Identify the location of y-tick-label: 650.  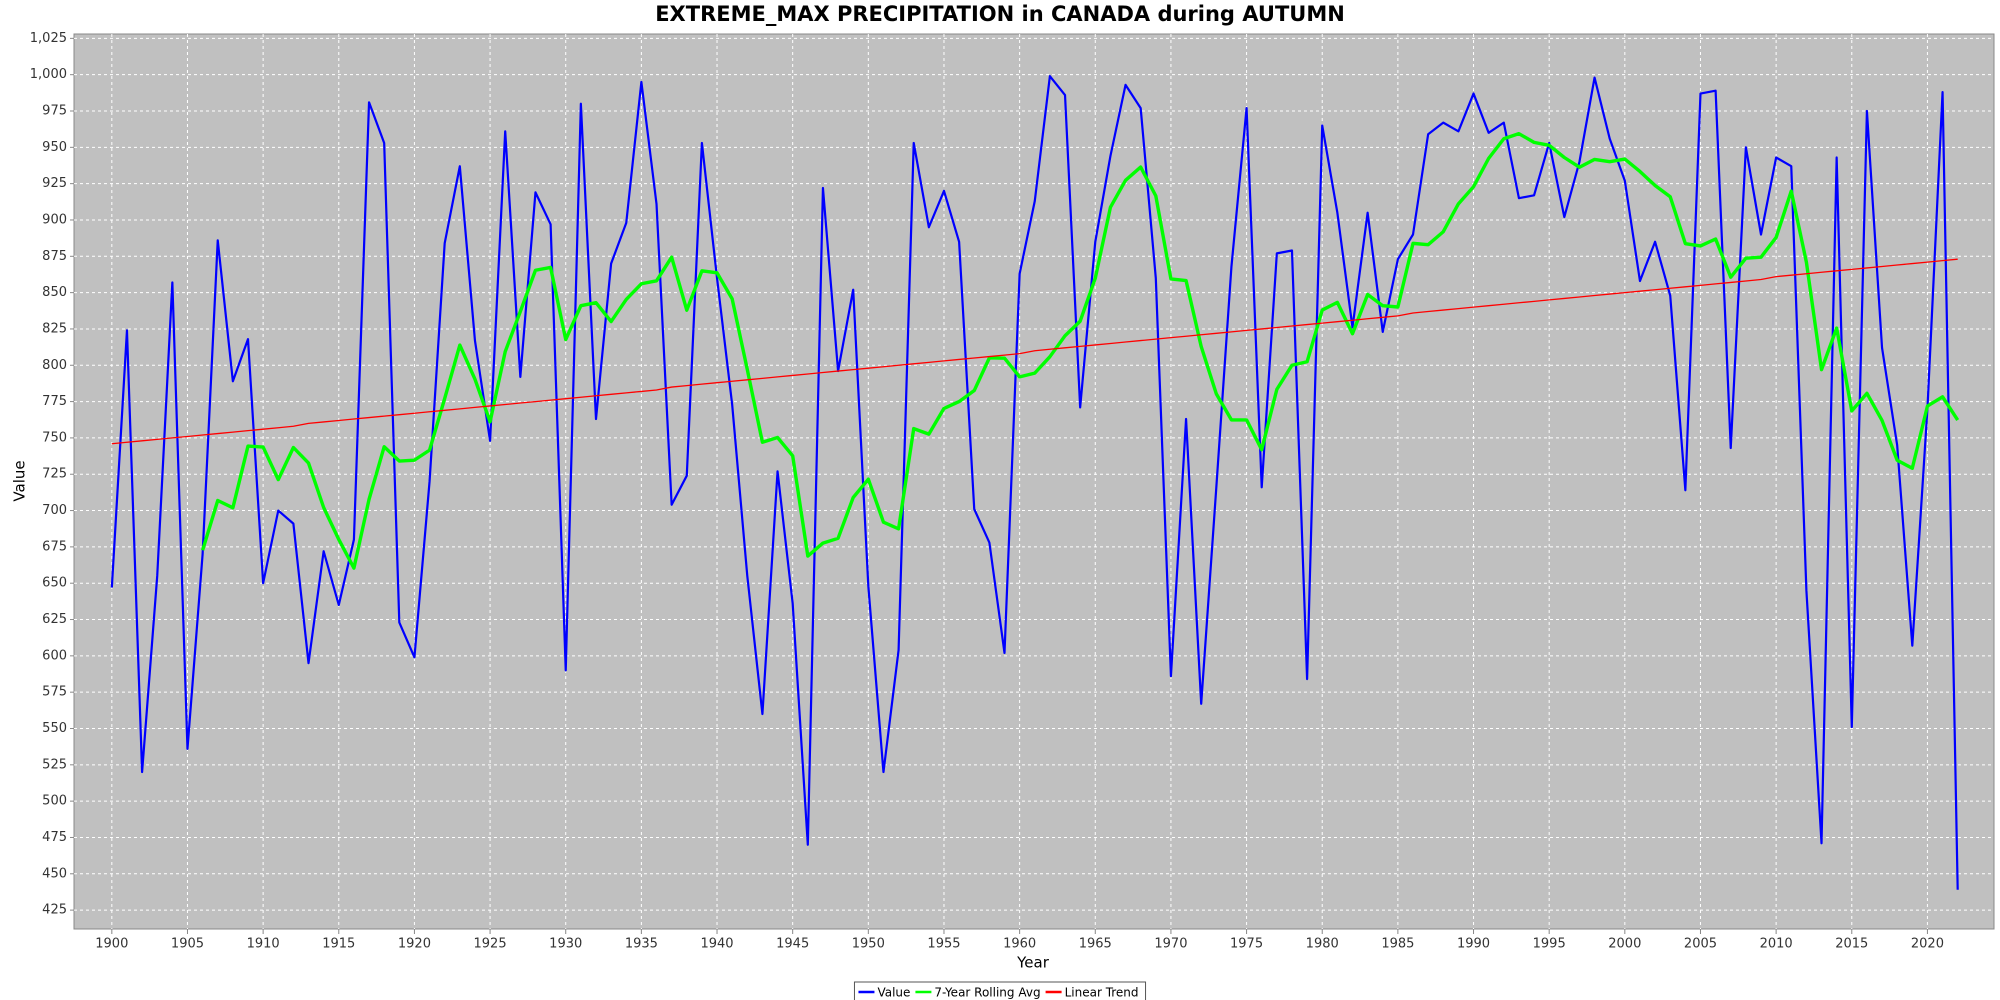
(54, 583).